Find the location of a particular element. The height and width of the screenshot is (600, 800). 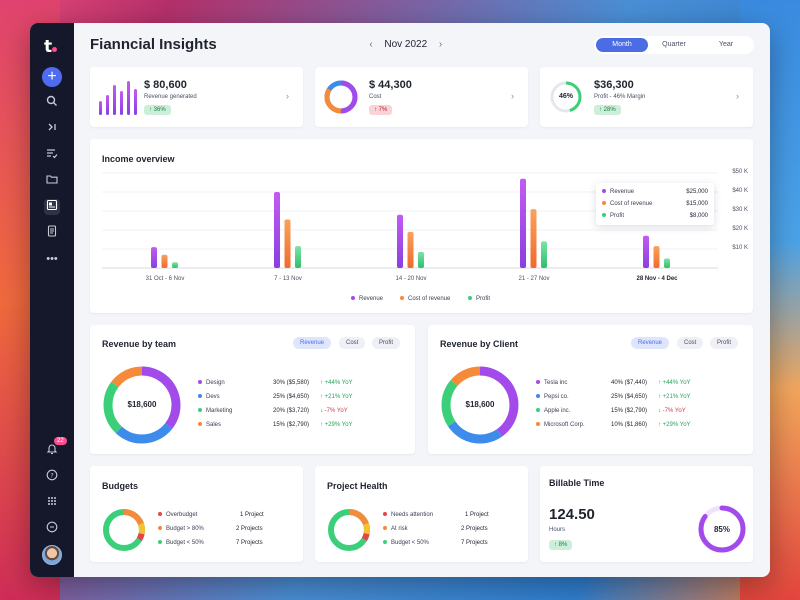

budget-row-label: Overbudget is located at coordinates (177, 515).